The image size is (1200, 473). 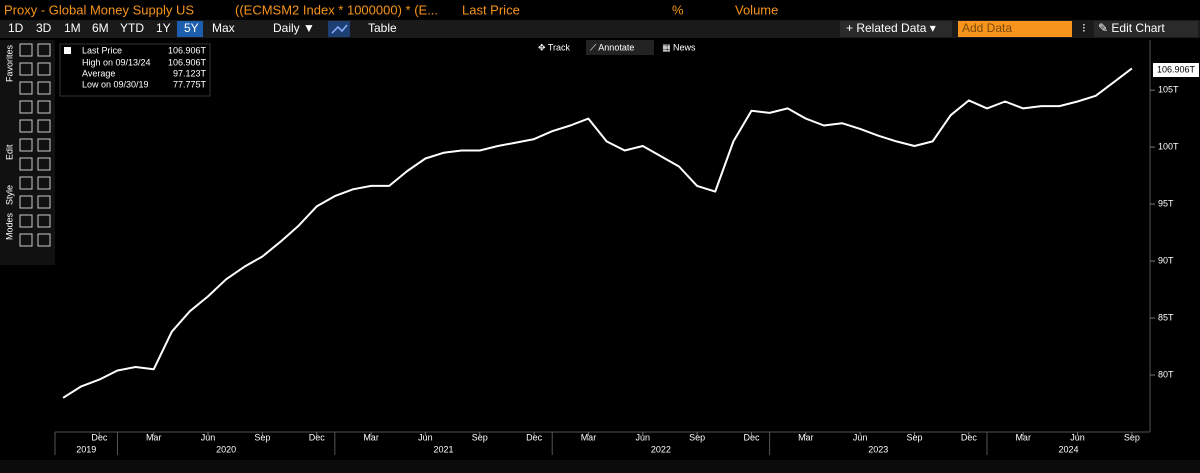 What do you see at coordinates (35, 145) in the screenshot?
I see `tool-icons` at bounding box center [35, 145].